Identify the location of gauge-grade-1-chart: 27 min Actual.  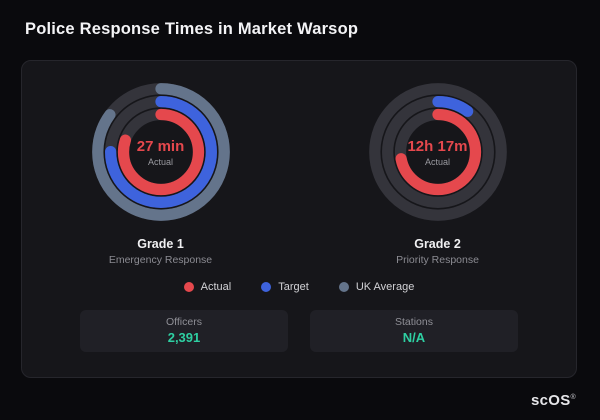
(161, 152).